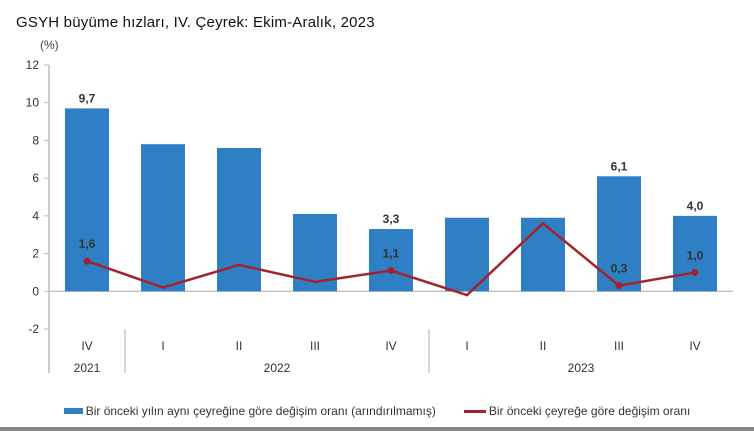 Image resolution: width=754 pixels, height=431 pixels. I want to click on line-data-label: 1,0, so click(695, 255).